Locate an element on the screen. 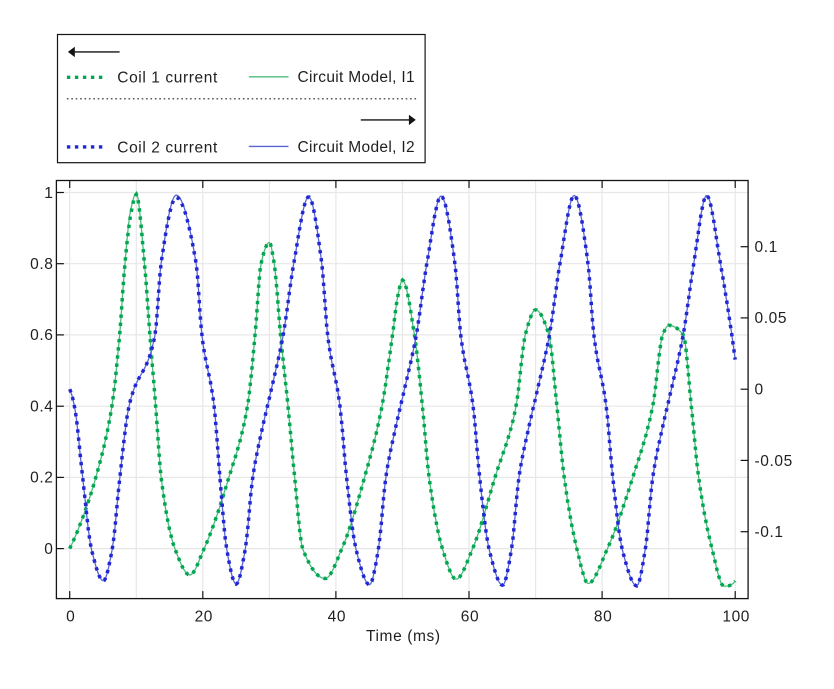 This screenshot has width=834, height=689. svg-text: Coil 2 current is located at coordinates (167, 147).